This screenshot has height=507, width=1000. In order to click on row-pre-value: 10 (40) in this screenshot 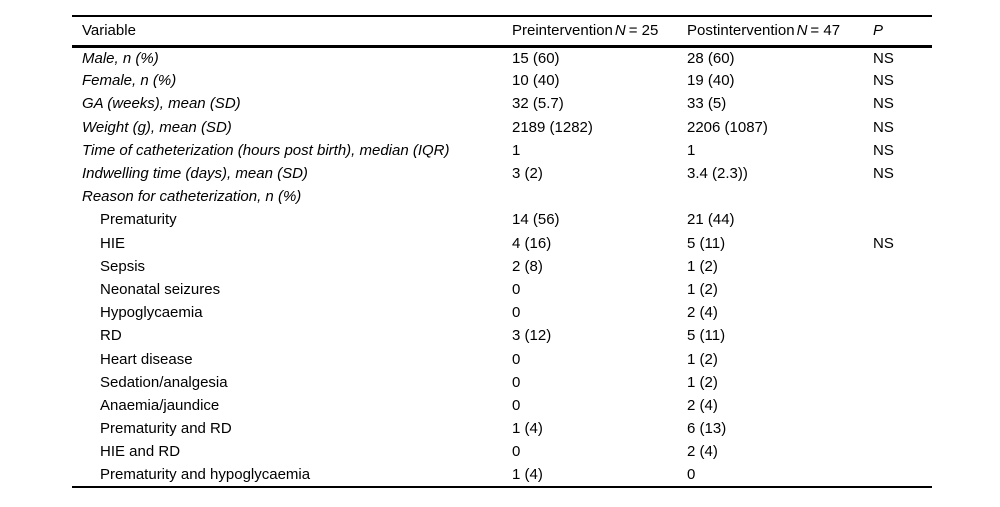, I will do `click(536, 81)`.